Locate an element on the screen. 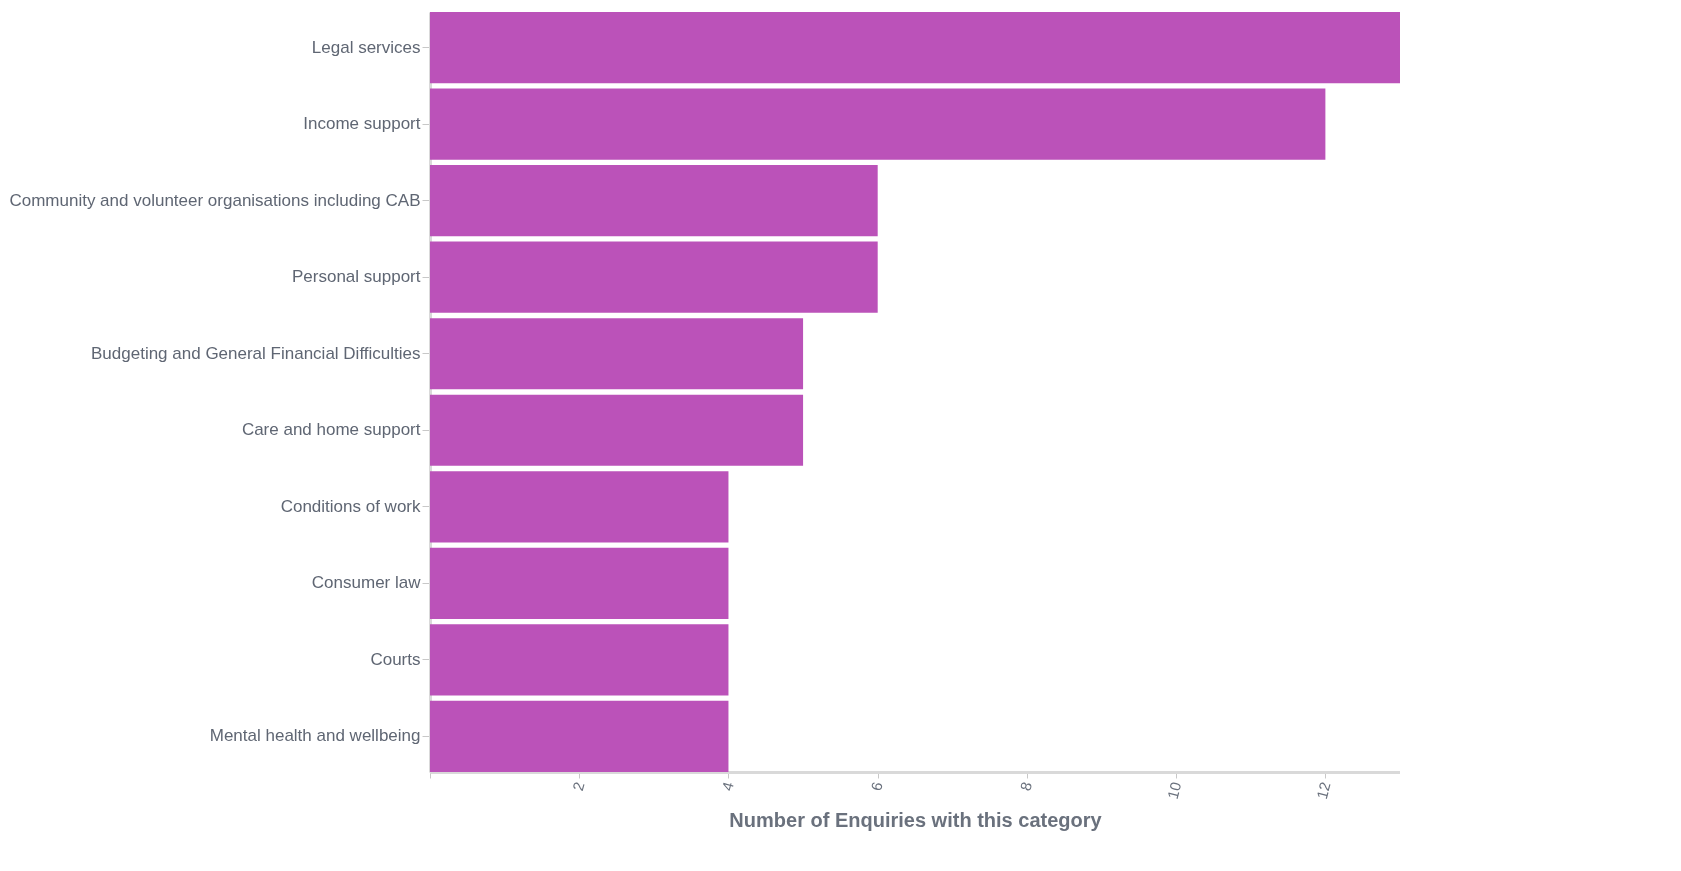 The image size is (1681, 871). y-tick-label: Mental health and wellbeing is located at coordinates (315, 736).